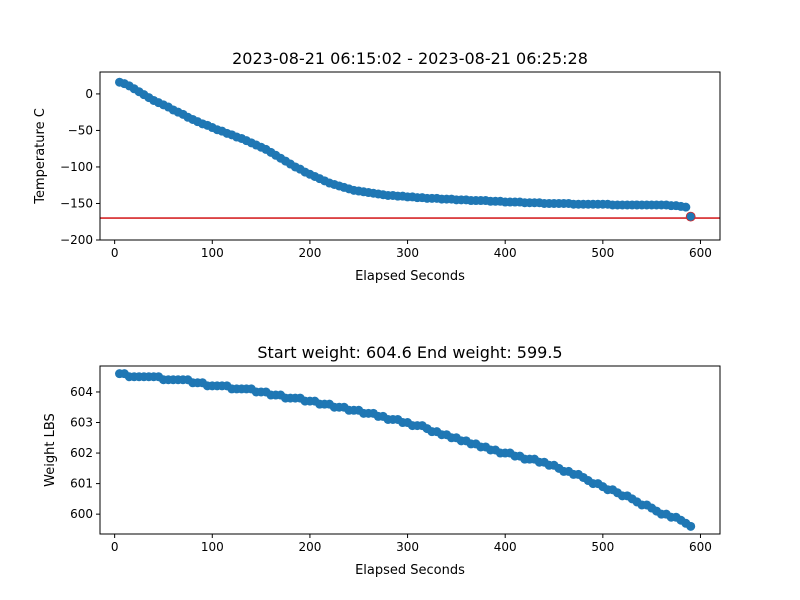 Image resolution: width=800 pixels, height=600 pixels. Describe the element at coordinates (602, 253) in the screenshot. I see `temperature-x-tick-label: 500` at that location.